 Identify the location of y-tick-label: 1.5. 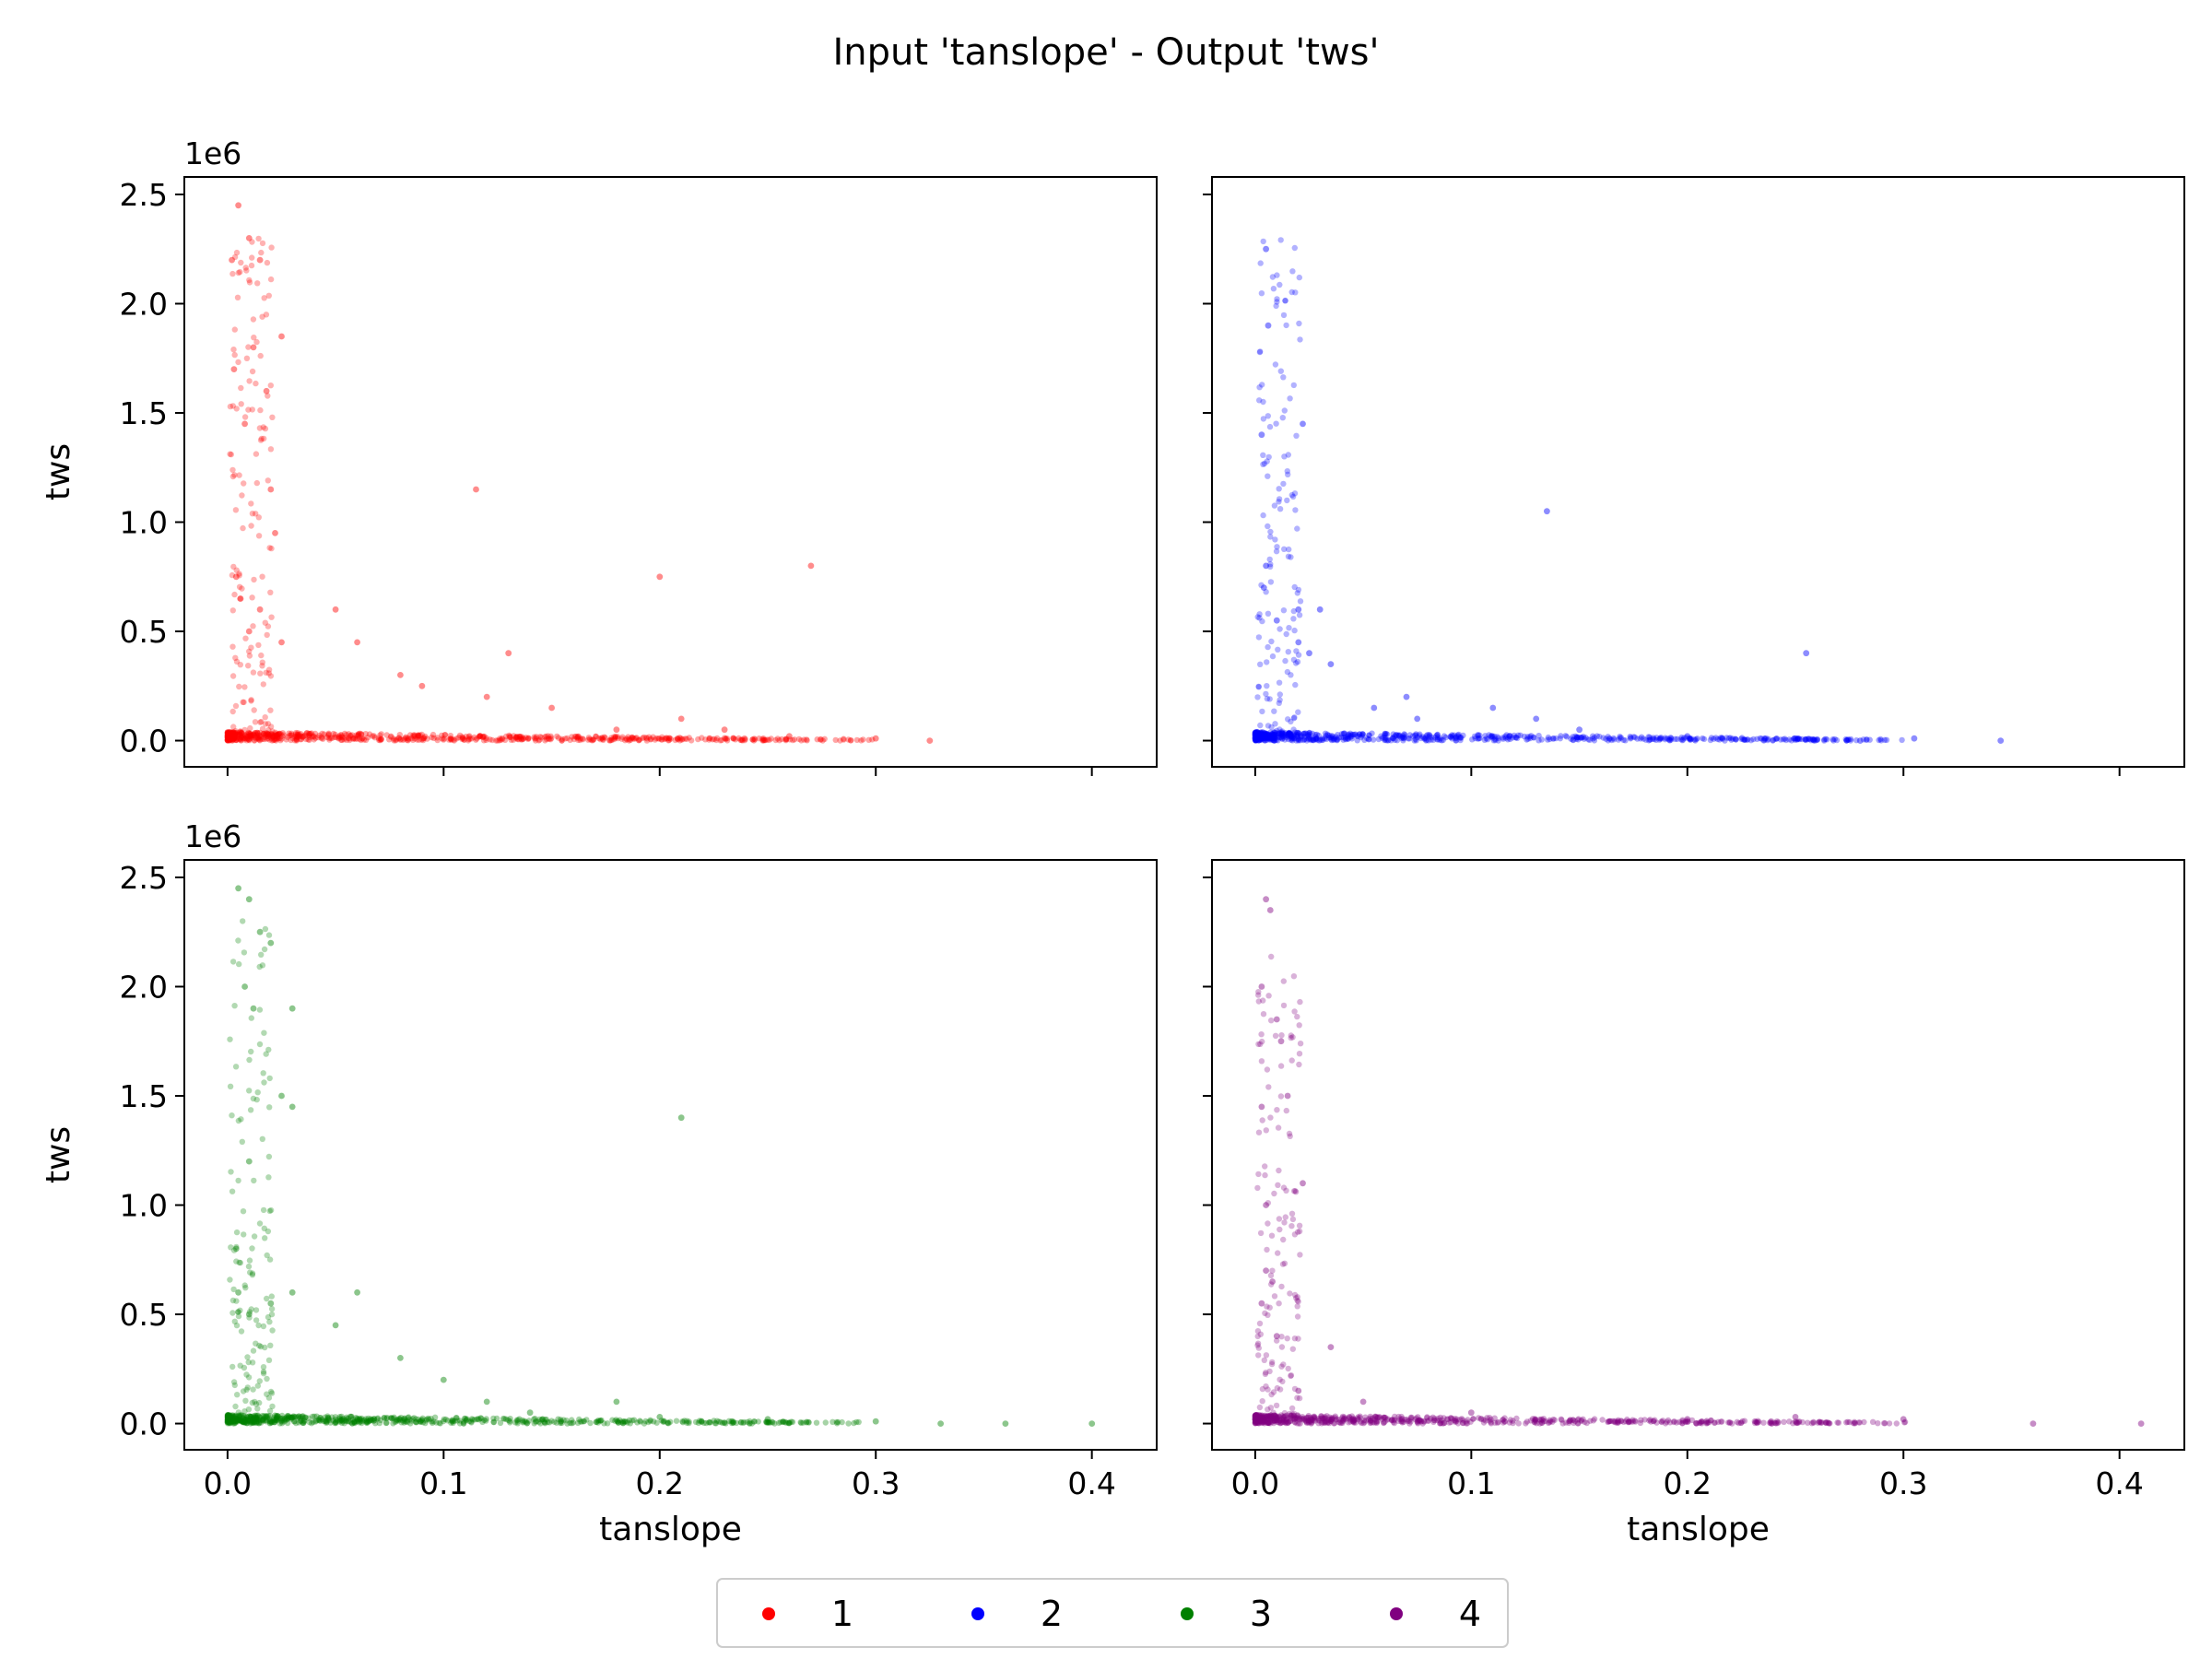
(144, 413).